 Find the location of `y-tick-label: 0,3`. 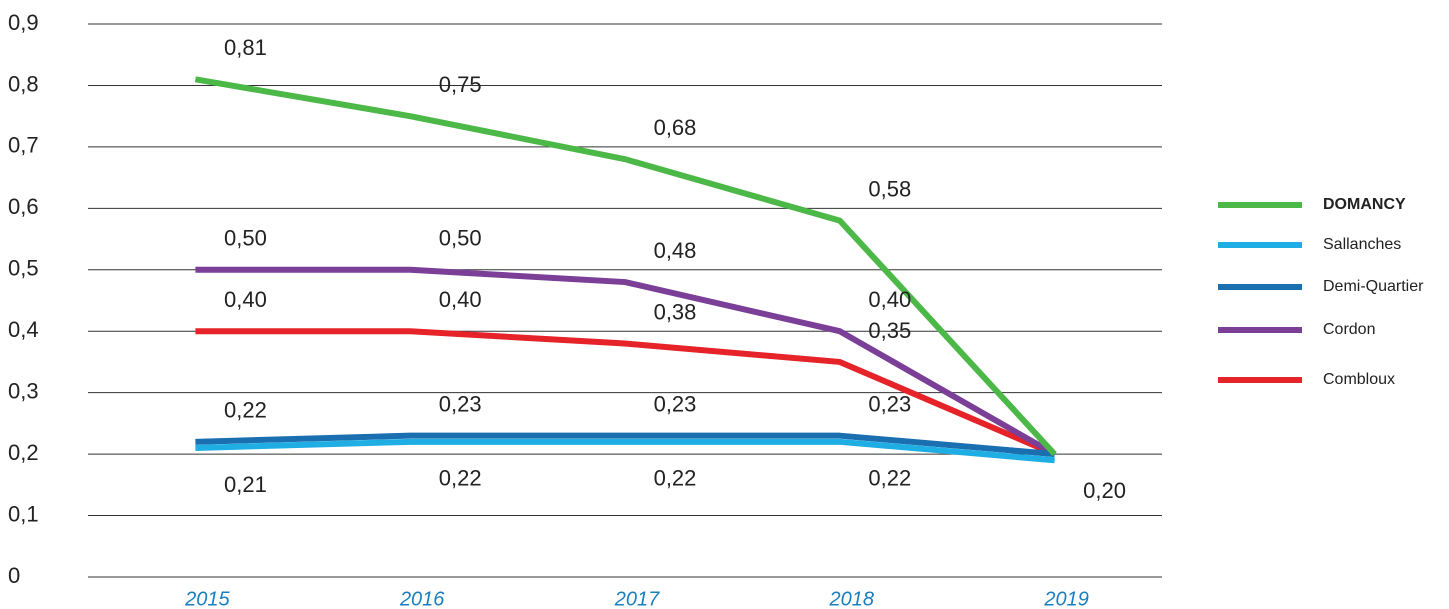

y-tick-label: 0,3 is located at coordinates (23, 390).